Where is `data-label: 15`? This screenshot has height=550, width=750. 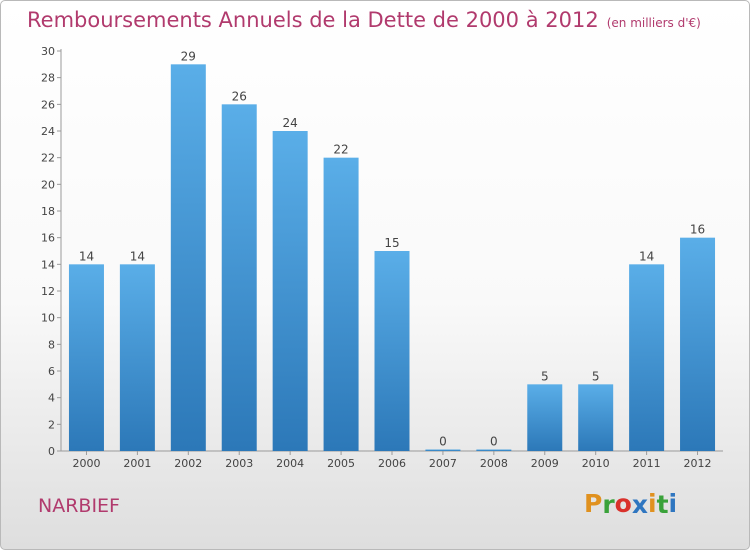 data-label: 15 is located at coordinates (391, 243).